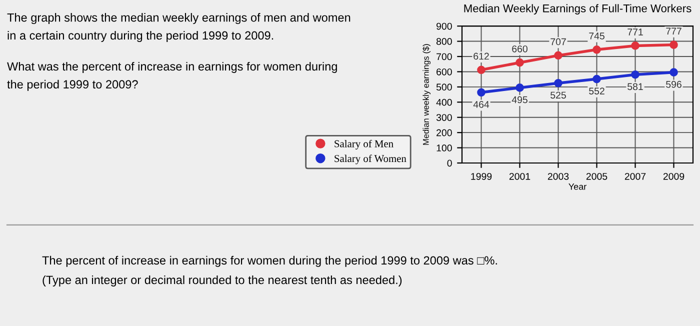 Image resolution: width=700 pixels, height=326 pixels. Describe the element at coordinates (558, 42) in the screenshot. I see `data-label: 707` at that location.